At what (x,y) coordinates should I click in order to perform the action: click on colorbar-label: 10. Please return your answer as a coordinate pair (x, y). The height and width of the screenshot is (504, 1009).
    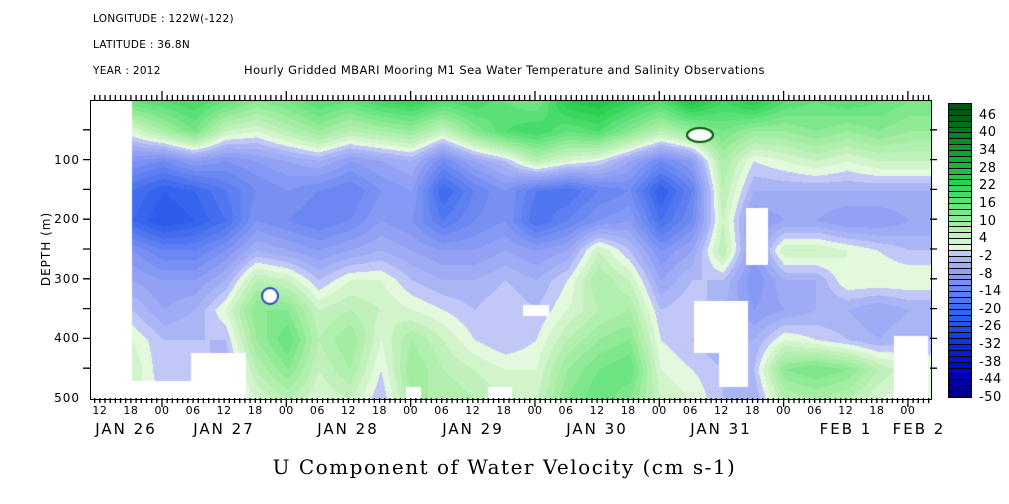
    Looking at the image, I should click on (988, 221).